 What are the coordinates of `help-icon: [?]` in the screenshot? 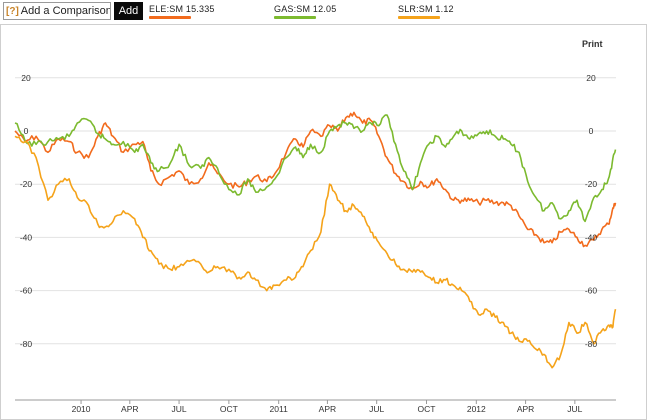 It's located at (12, 11).